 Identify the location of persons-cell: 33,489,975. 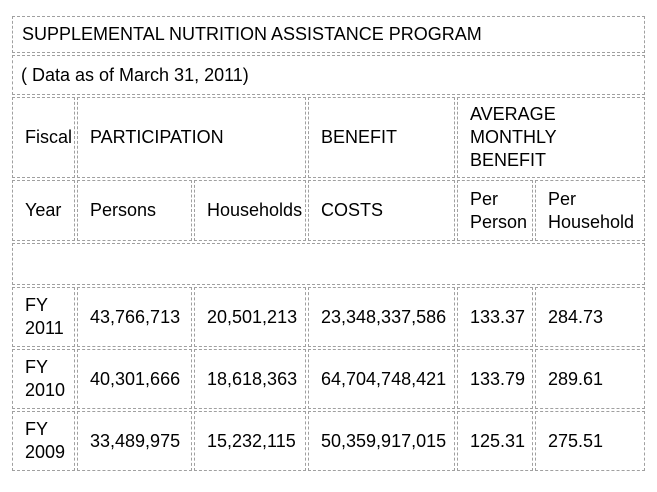
(134, 441).